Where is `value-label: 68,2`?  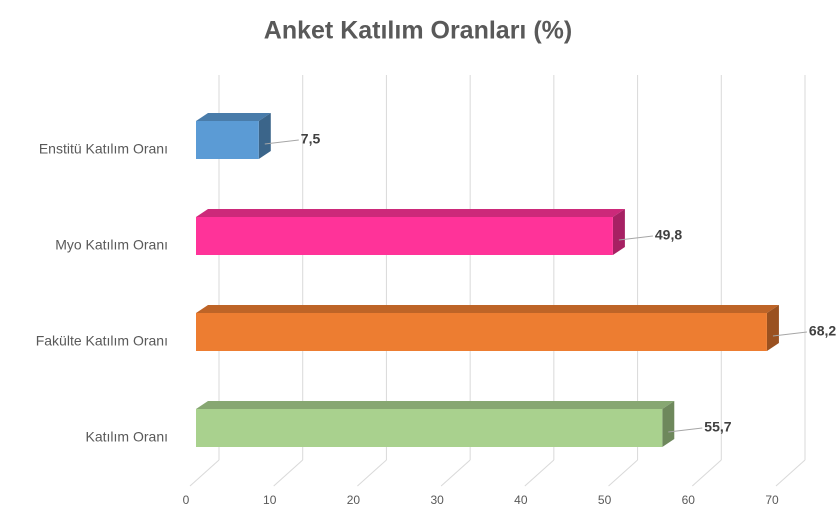
value-label: 68,2 is located at coordinates (822, 331).